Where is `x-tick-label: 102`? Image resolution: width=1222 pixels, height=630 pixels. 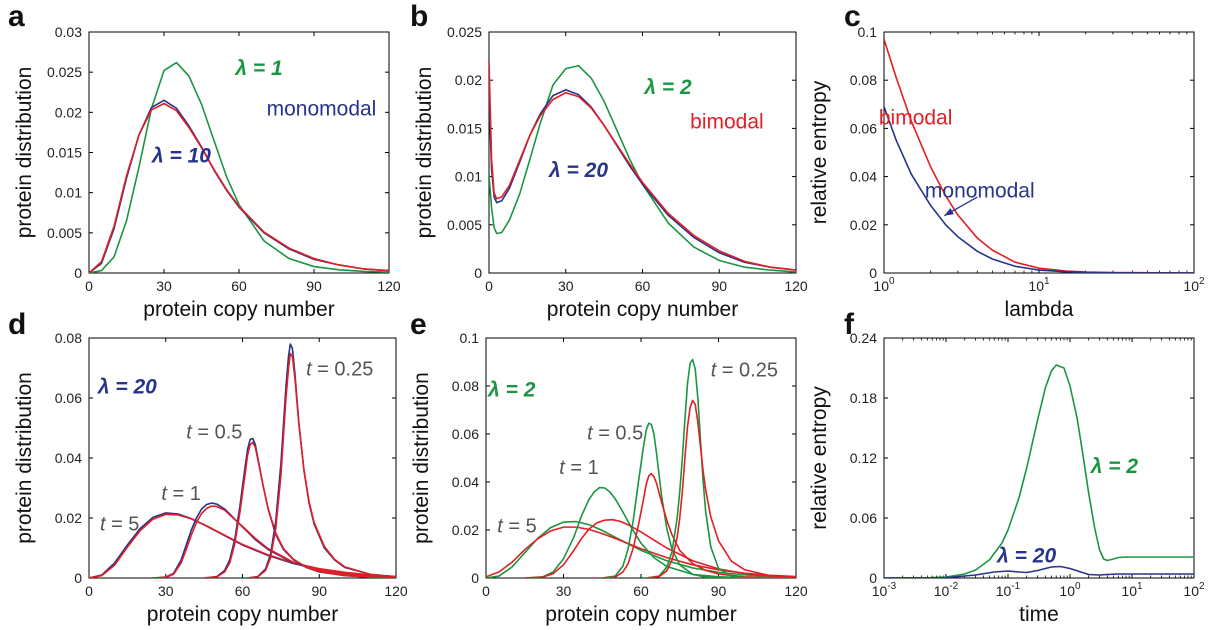 x-tick-label: 102 is located at coordinates (1194, 285).